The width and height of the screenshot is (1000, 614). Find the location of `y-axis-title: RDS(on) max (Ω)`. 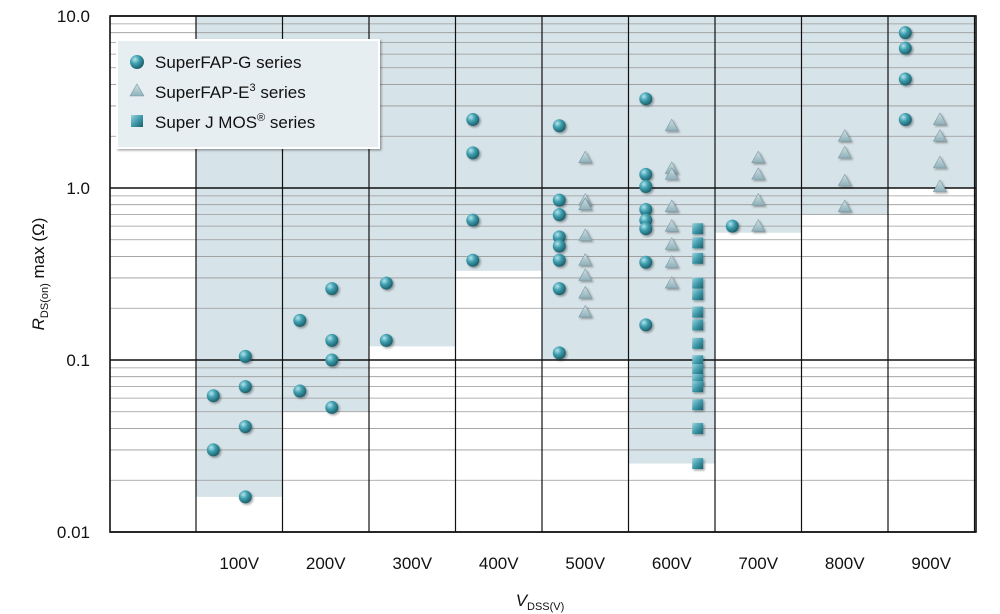

y-axis-title: RDS(on) max (Ω) is located at coordinates (40, 274).